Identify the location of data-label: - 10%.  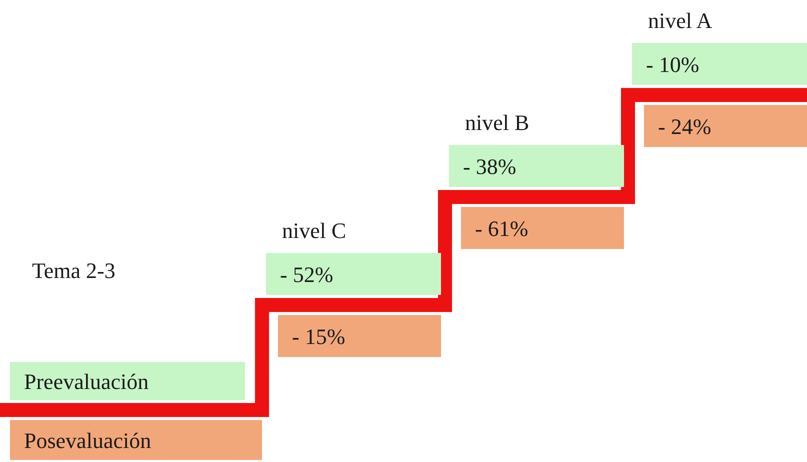
(673, 64).